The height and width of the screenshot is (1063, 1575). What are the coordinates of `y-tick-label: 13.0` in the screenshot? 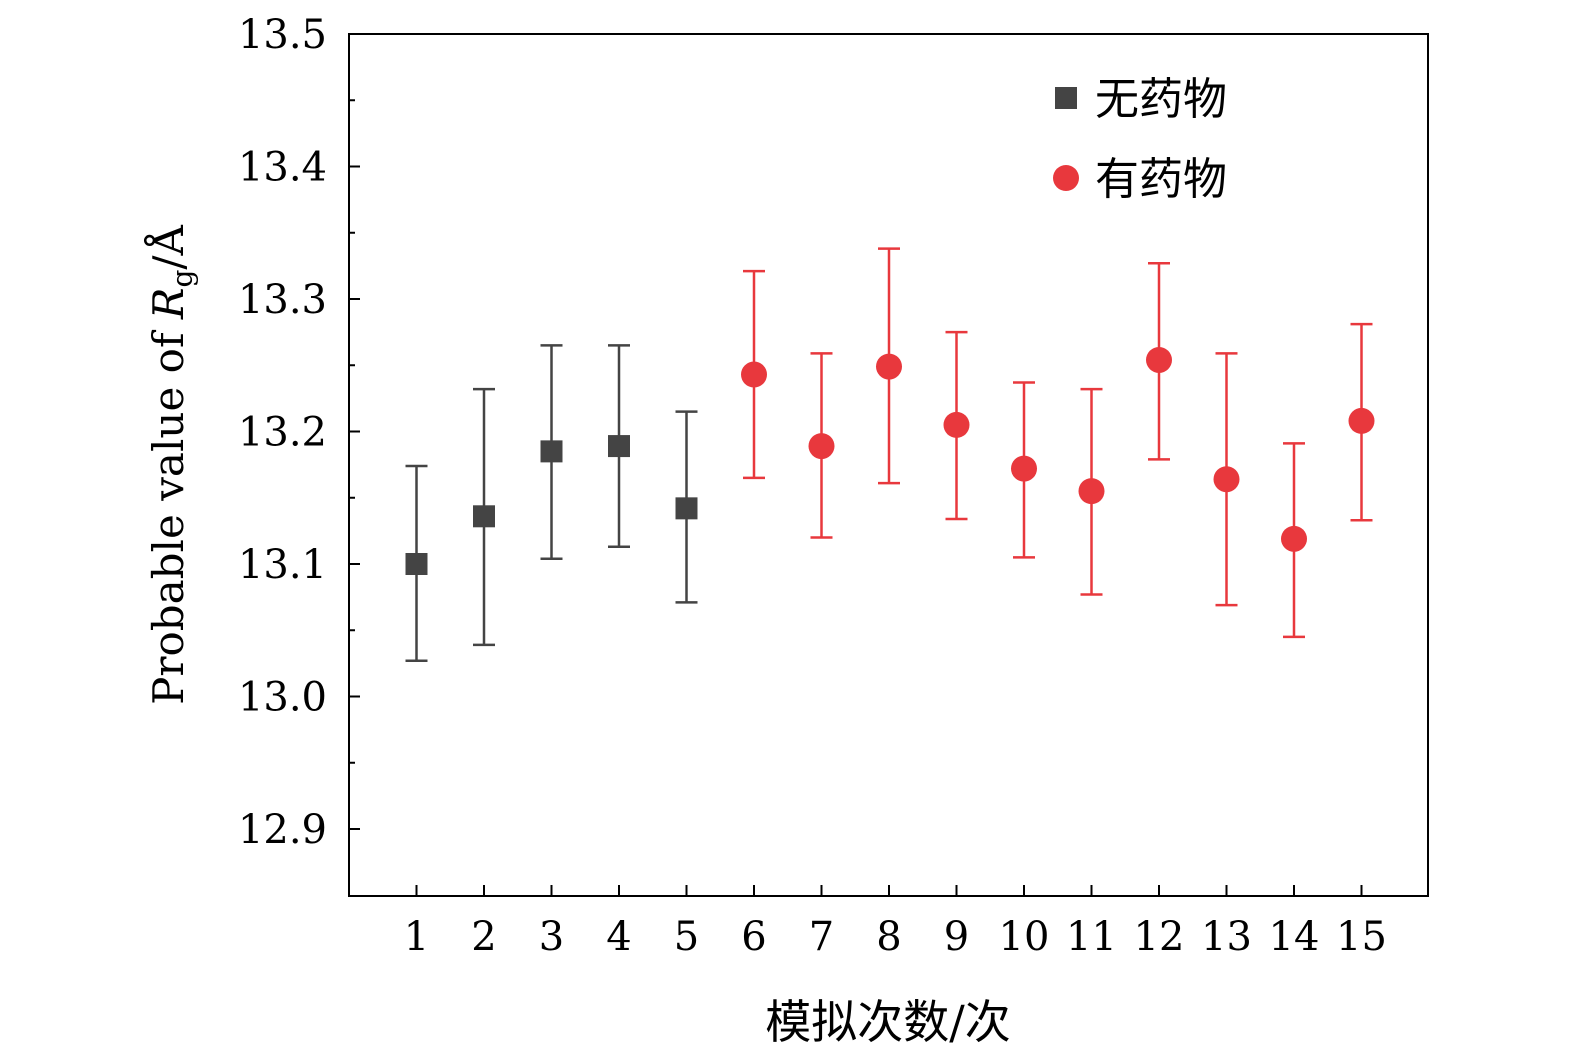 It's located at (282, 698).